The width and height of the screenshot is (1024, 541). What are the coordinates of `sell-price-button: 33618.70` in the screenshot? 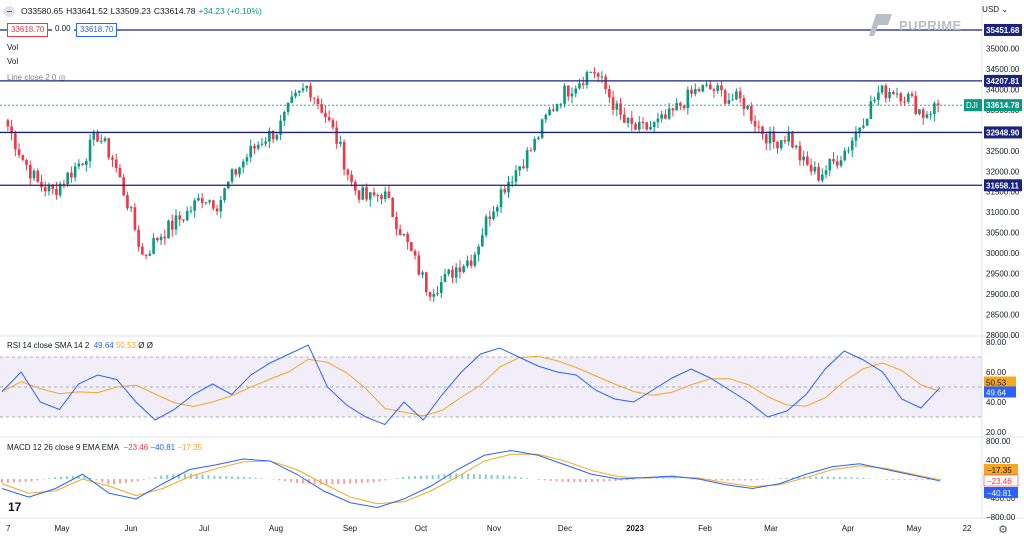 It's located at (28, 30).